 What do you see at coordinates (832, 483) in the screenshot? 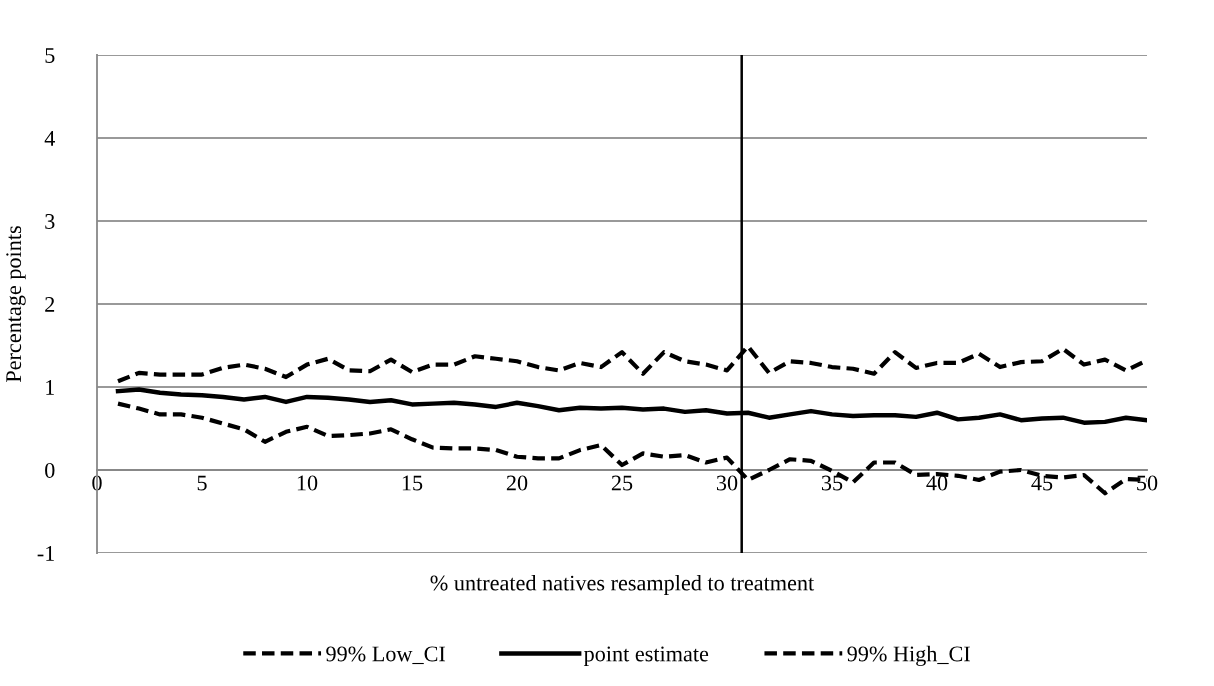
I see `x-tick-label: 35` at bounding box center [832, 483].